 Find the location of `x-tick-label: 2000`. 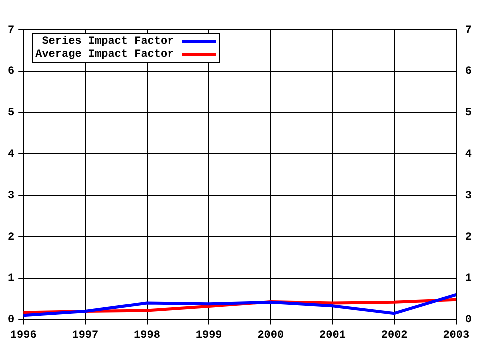

x-tick-label: 2000 is located at coordinates (271, 336).